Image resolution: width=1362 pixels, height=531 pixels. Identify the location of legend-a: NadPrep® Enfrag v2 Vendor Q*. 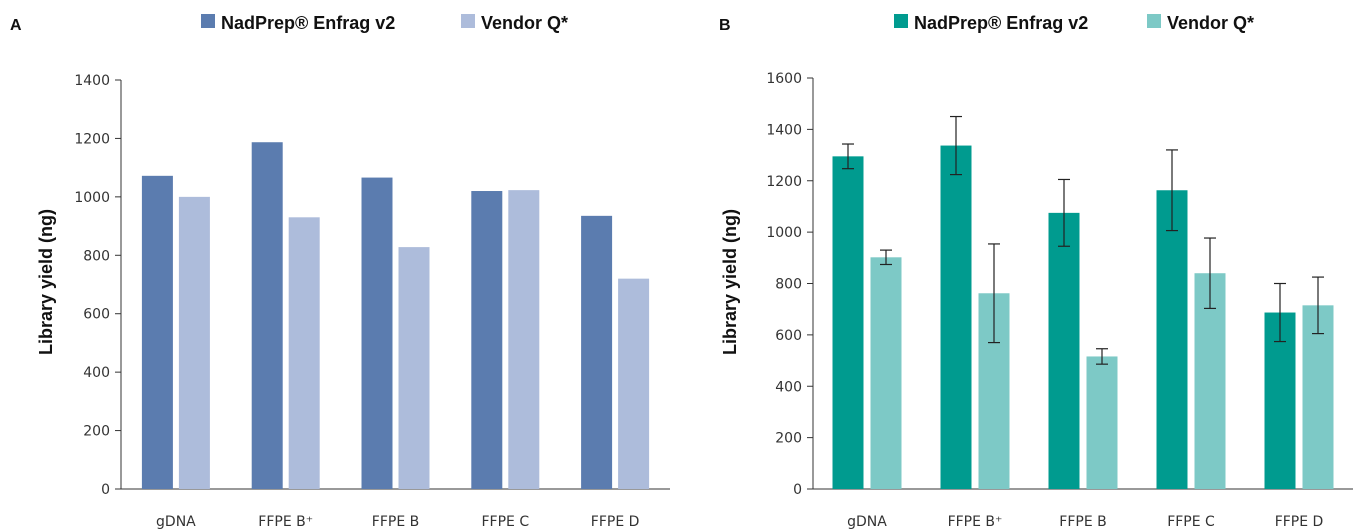
(384, 23).